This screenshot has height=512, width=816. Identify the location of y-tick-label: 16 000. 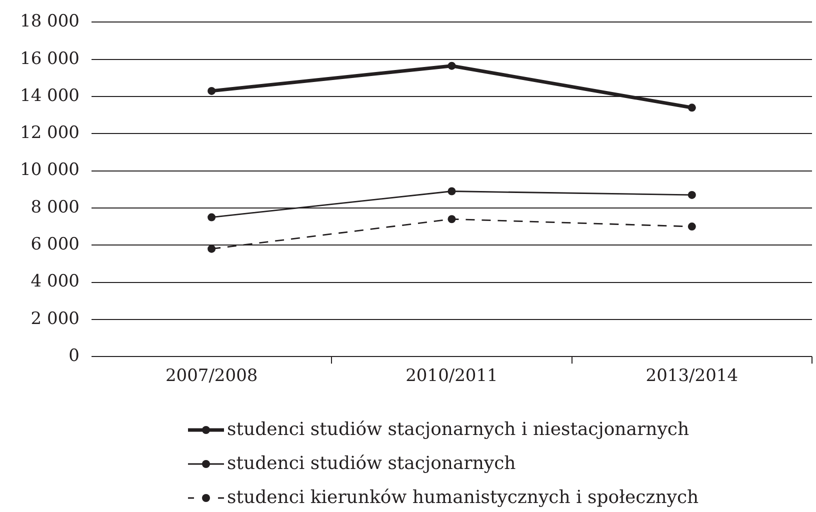
(50, 58).